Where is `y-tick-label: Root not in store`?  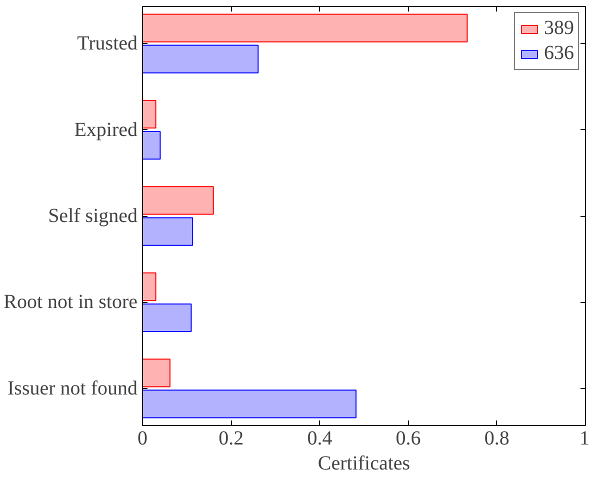
y-tick-label: Root not in store is located at coordinates (71, 302).